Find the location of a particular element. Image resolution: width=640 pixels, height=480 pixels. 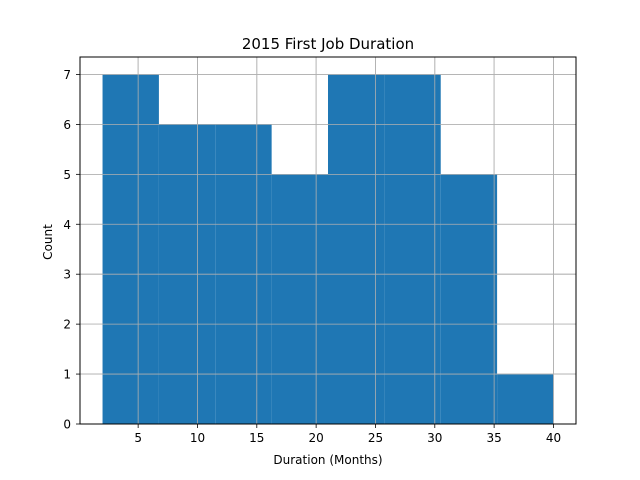

x-tick-label: 35 is located at coordinates (493, 438).